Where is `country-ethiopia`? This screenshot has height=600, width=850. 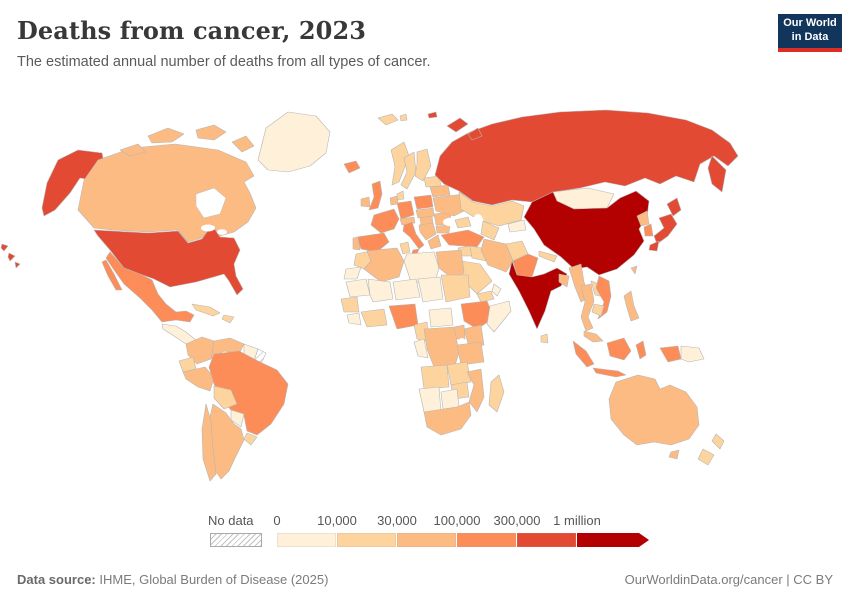 country-ethiopia is located at coordinates (477, 315).